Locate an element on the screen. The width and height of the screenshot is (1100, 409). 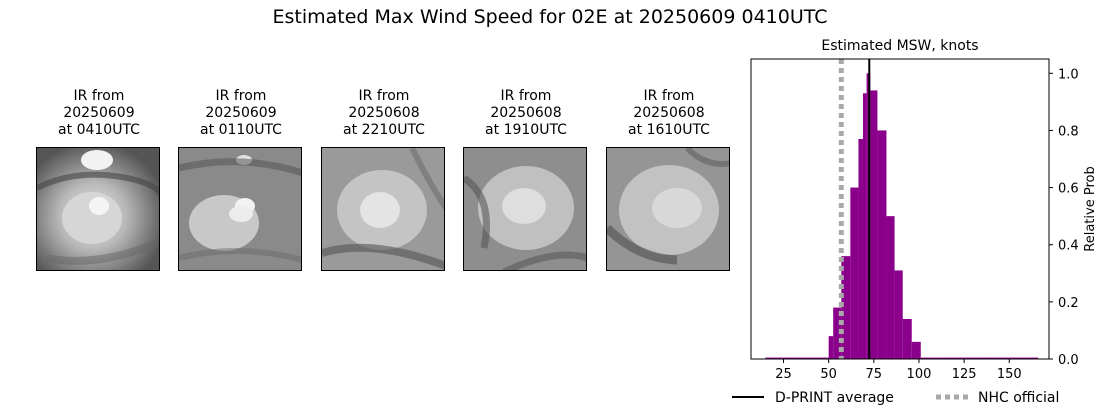
x-tick-label: 25 is located at coordinates (783, 374).